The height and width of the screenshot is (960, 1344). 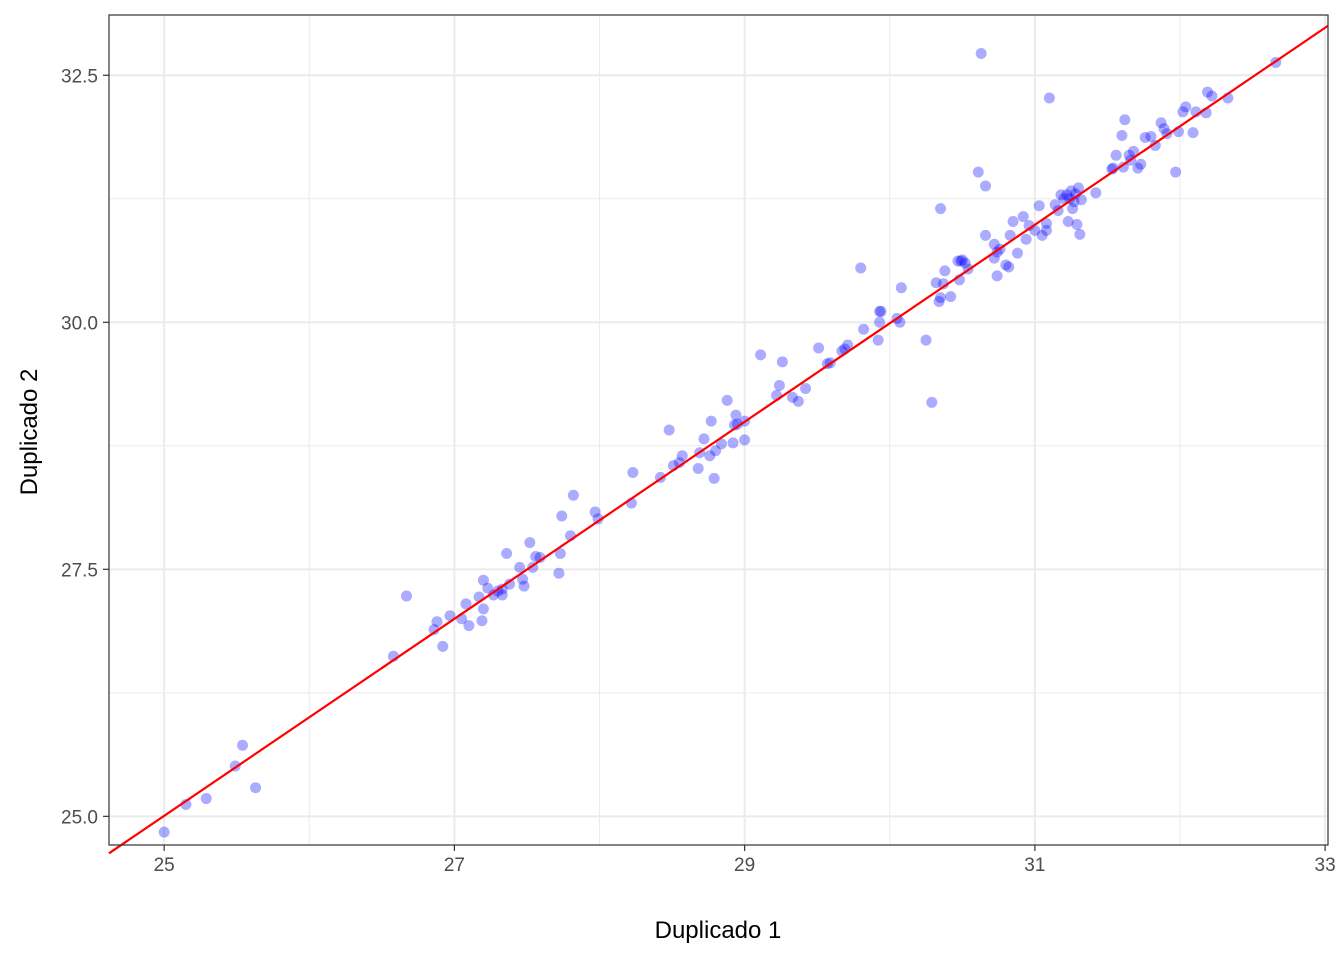 What do you see at coordinates (79, 76) in the screenshot?
I see `y-tick-label: 32.5` at bounding box center [79, 76].